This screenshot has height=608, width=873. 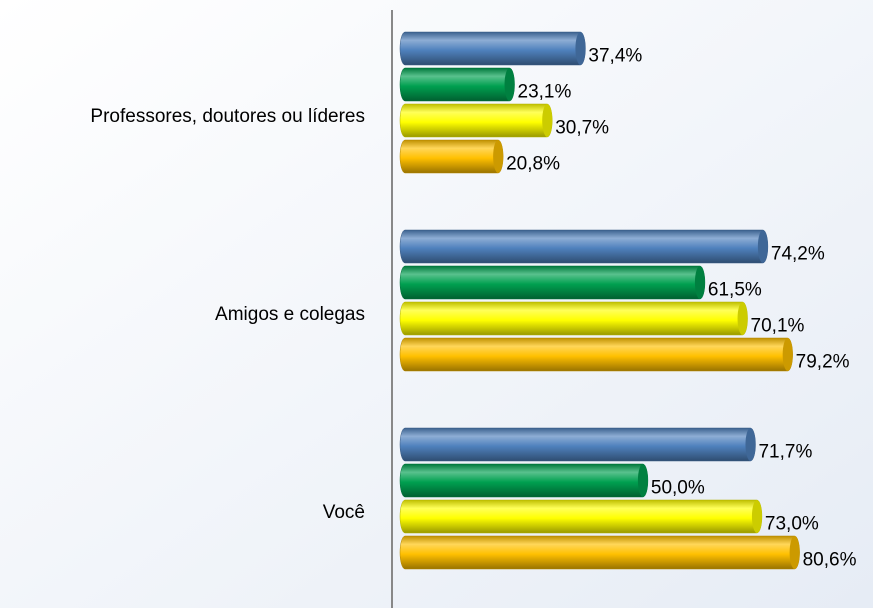 I want to click on y-tick-label: Amigos e colegas, so click(x=290, y=314).